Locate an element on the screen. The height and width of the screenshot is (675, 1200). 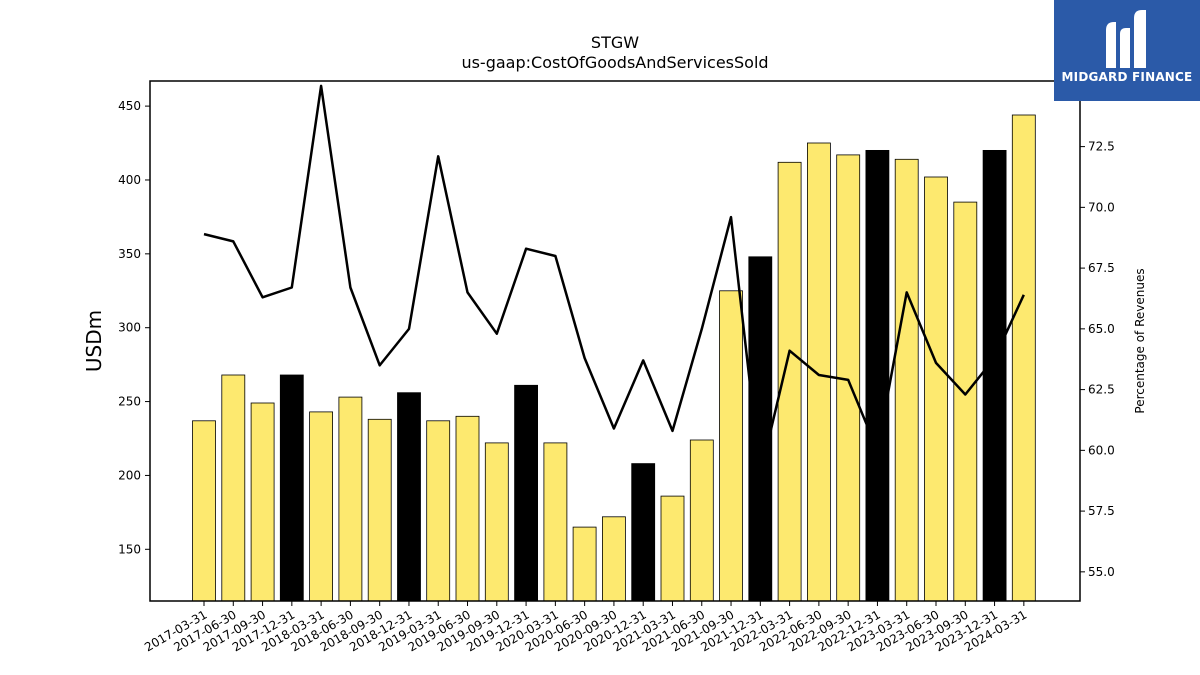
y-right-tick-label: 57.5 is located at coordinates (1101, 511).